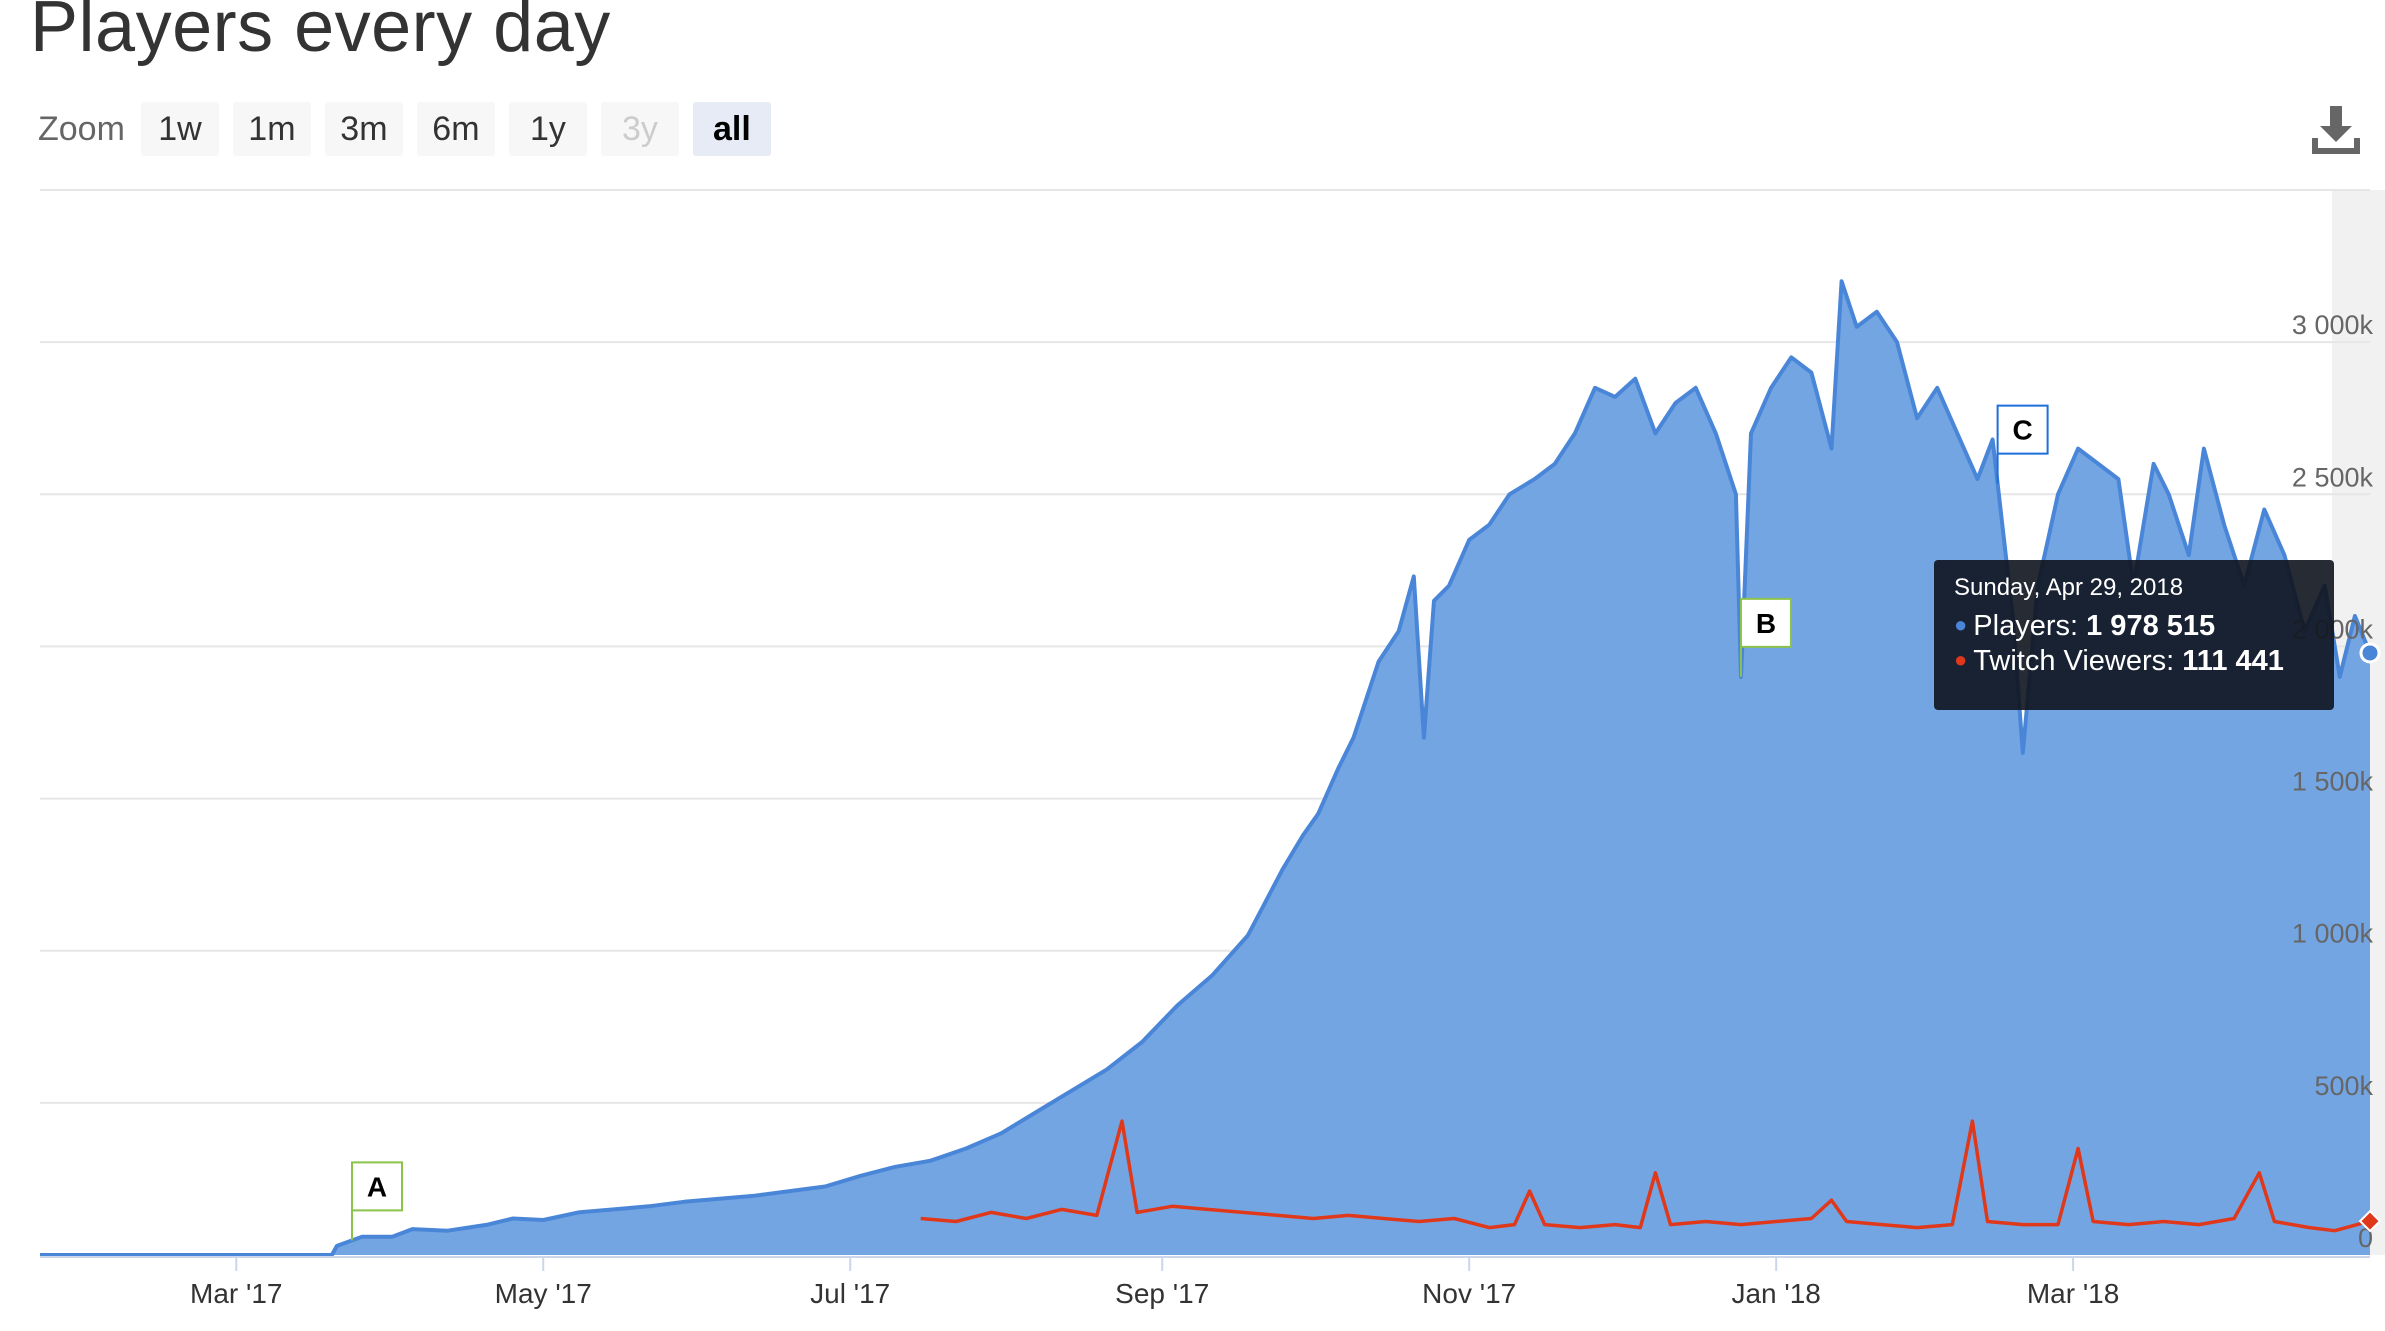  I want to click on y-tick-label: 3 000k, so click(2333, 325).